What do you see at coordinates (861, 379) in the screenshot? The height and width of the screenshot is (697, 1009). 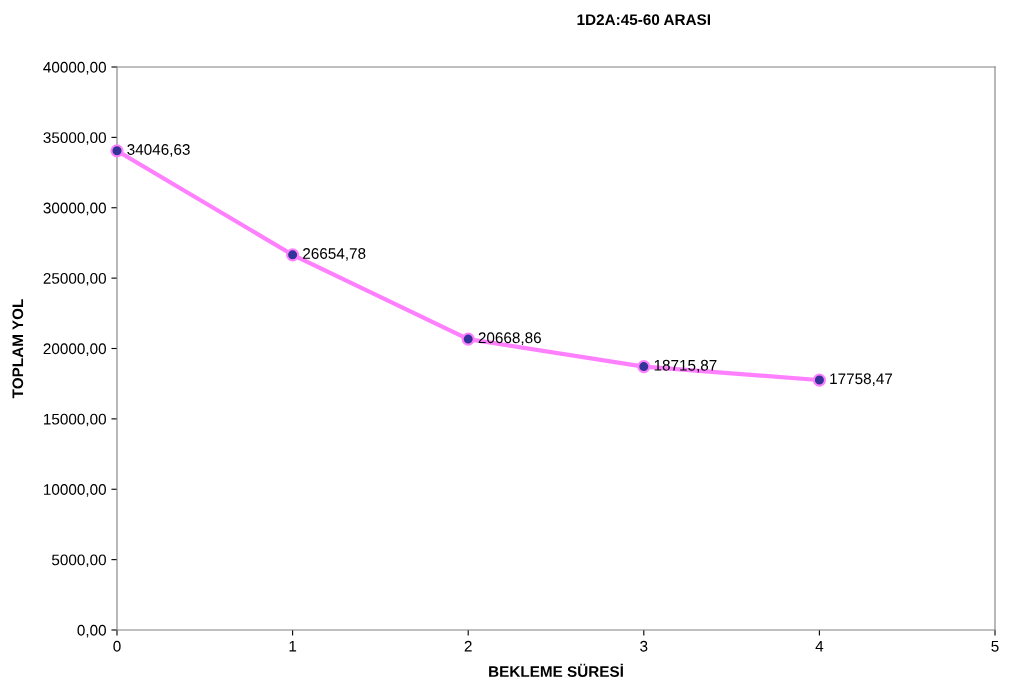 I see `data-label: 17758,47` at bounding box center [861, 379].